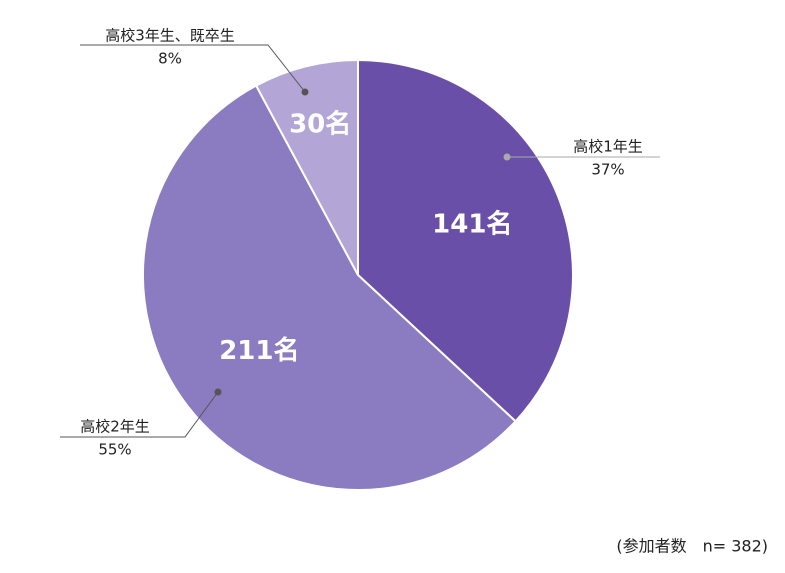 This screenshot has width=785, height=573. What do you see at coordinates (114, 450) in the screenshot?
I see `percent-label: 55%` at bounding box center [114, 450].